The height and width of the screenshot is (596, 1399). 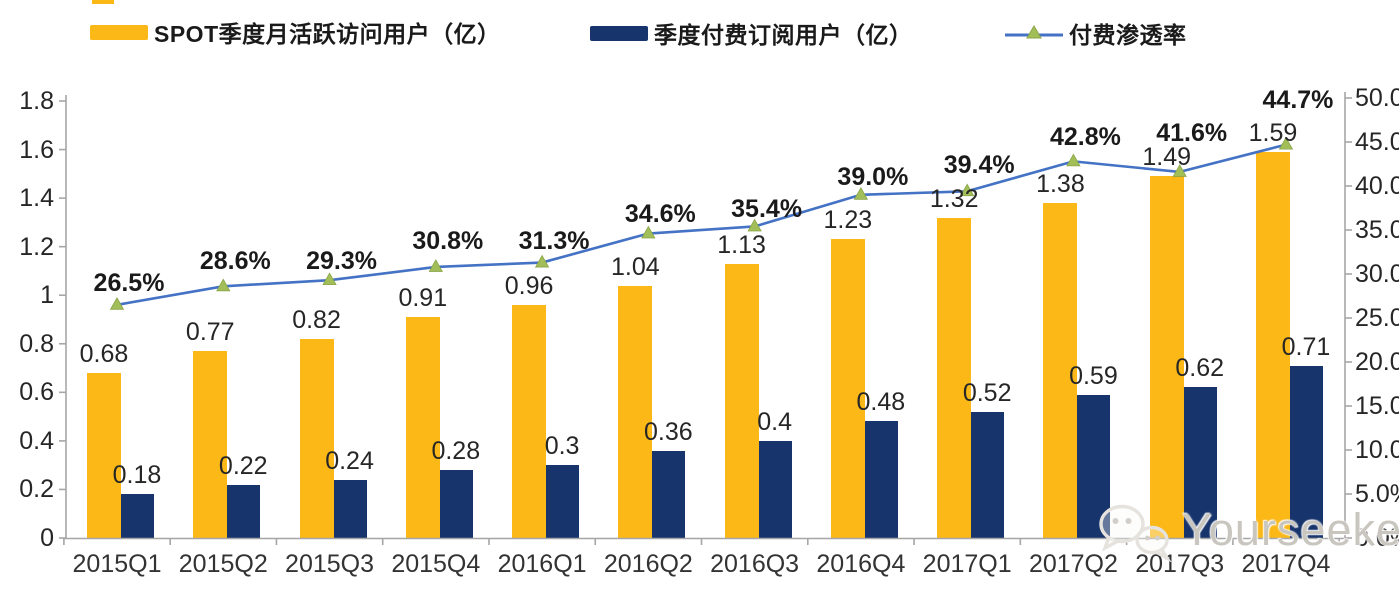 I want to click on bar-label-subscribers: 0.18, so click(x=137, y=475).